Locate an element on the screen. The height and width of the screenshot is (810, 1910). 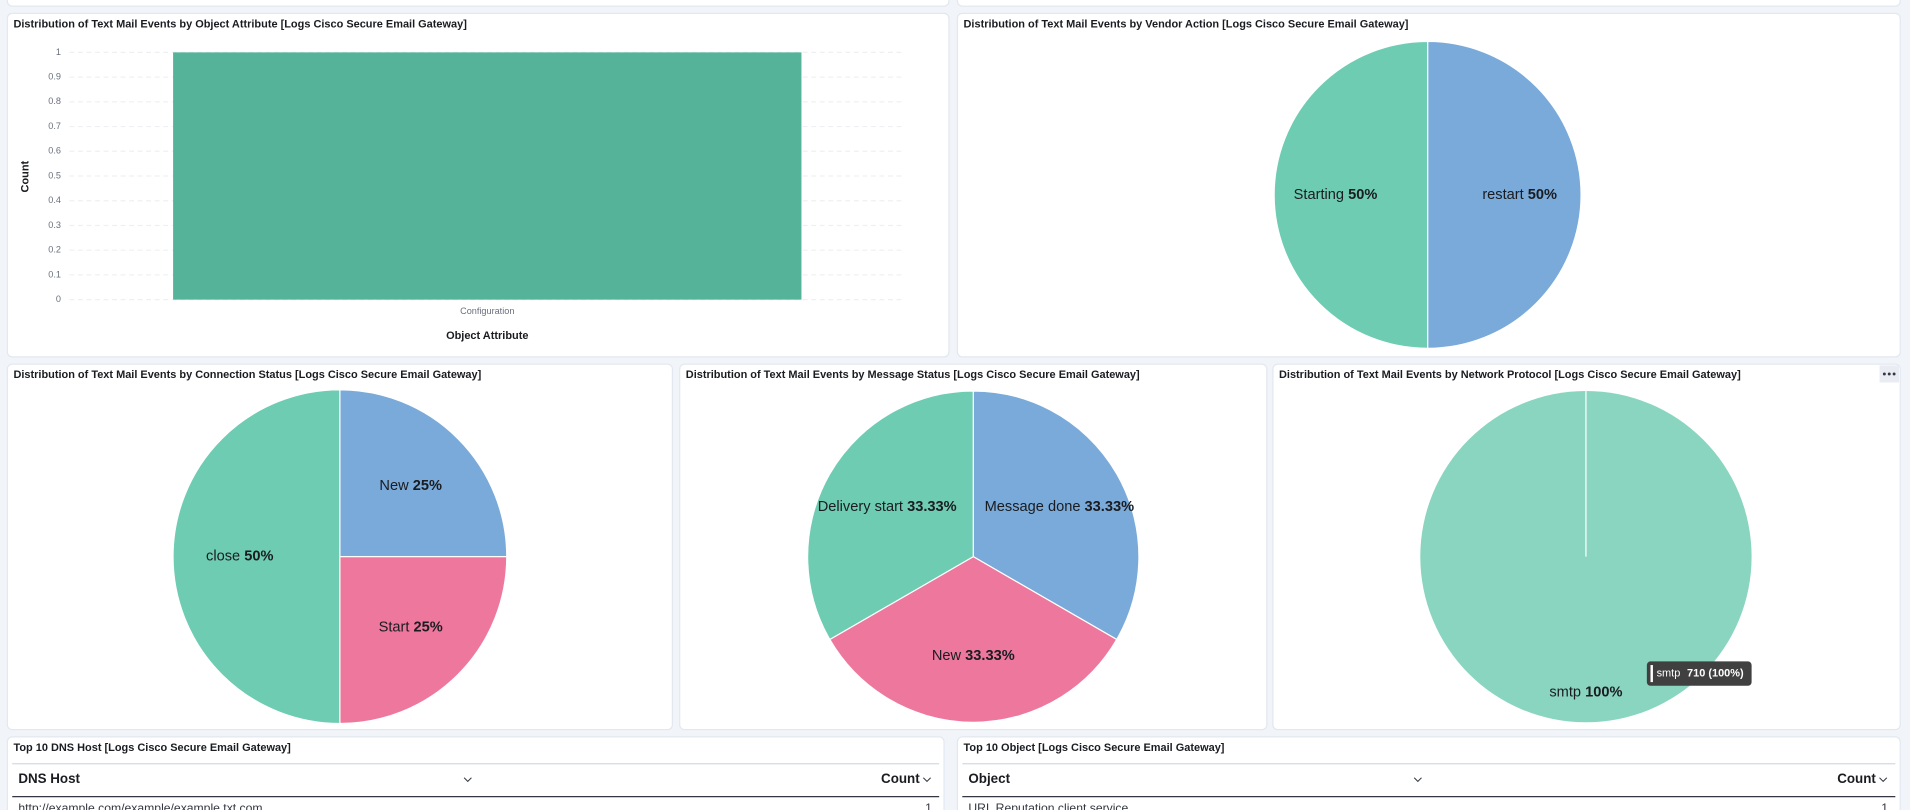
slice-label: New 33.33% is located at coordinates (973, 656).